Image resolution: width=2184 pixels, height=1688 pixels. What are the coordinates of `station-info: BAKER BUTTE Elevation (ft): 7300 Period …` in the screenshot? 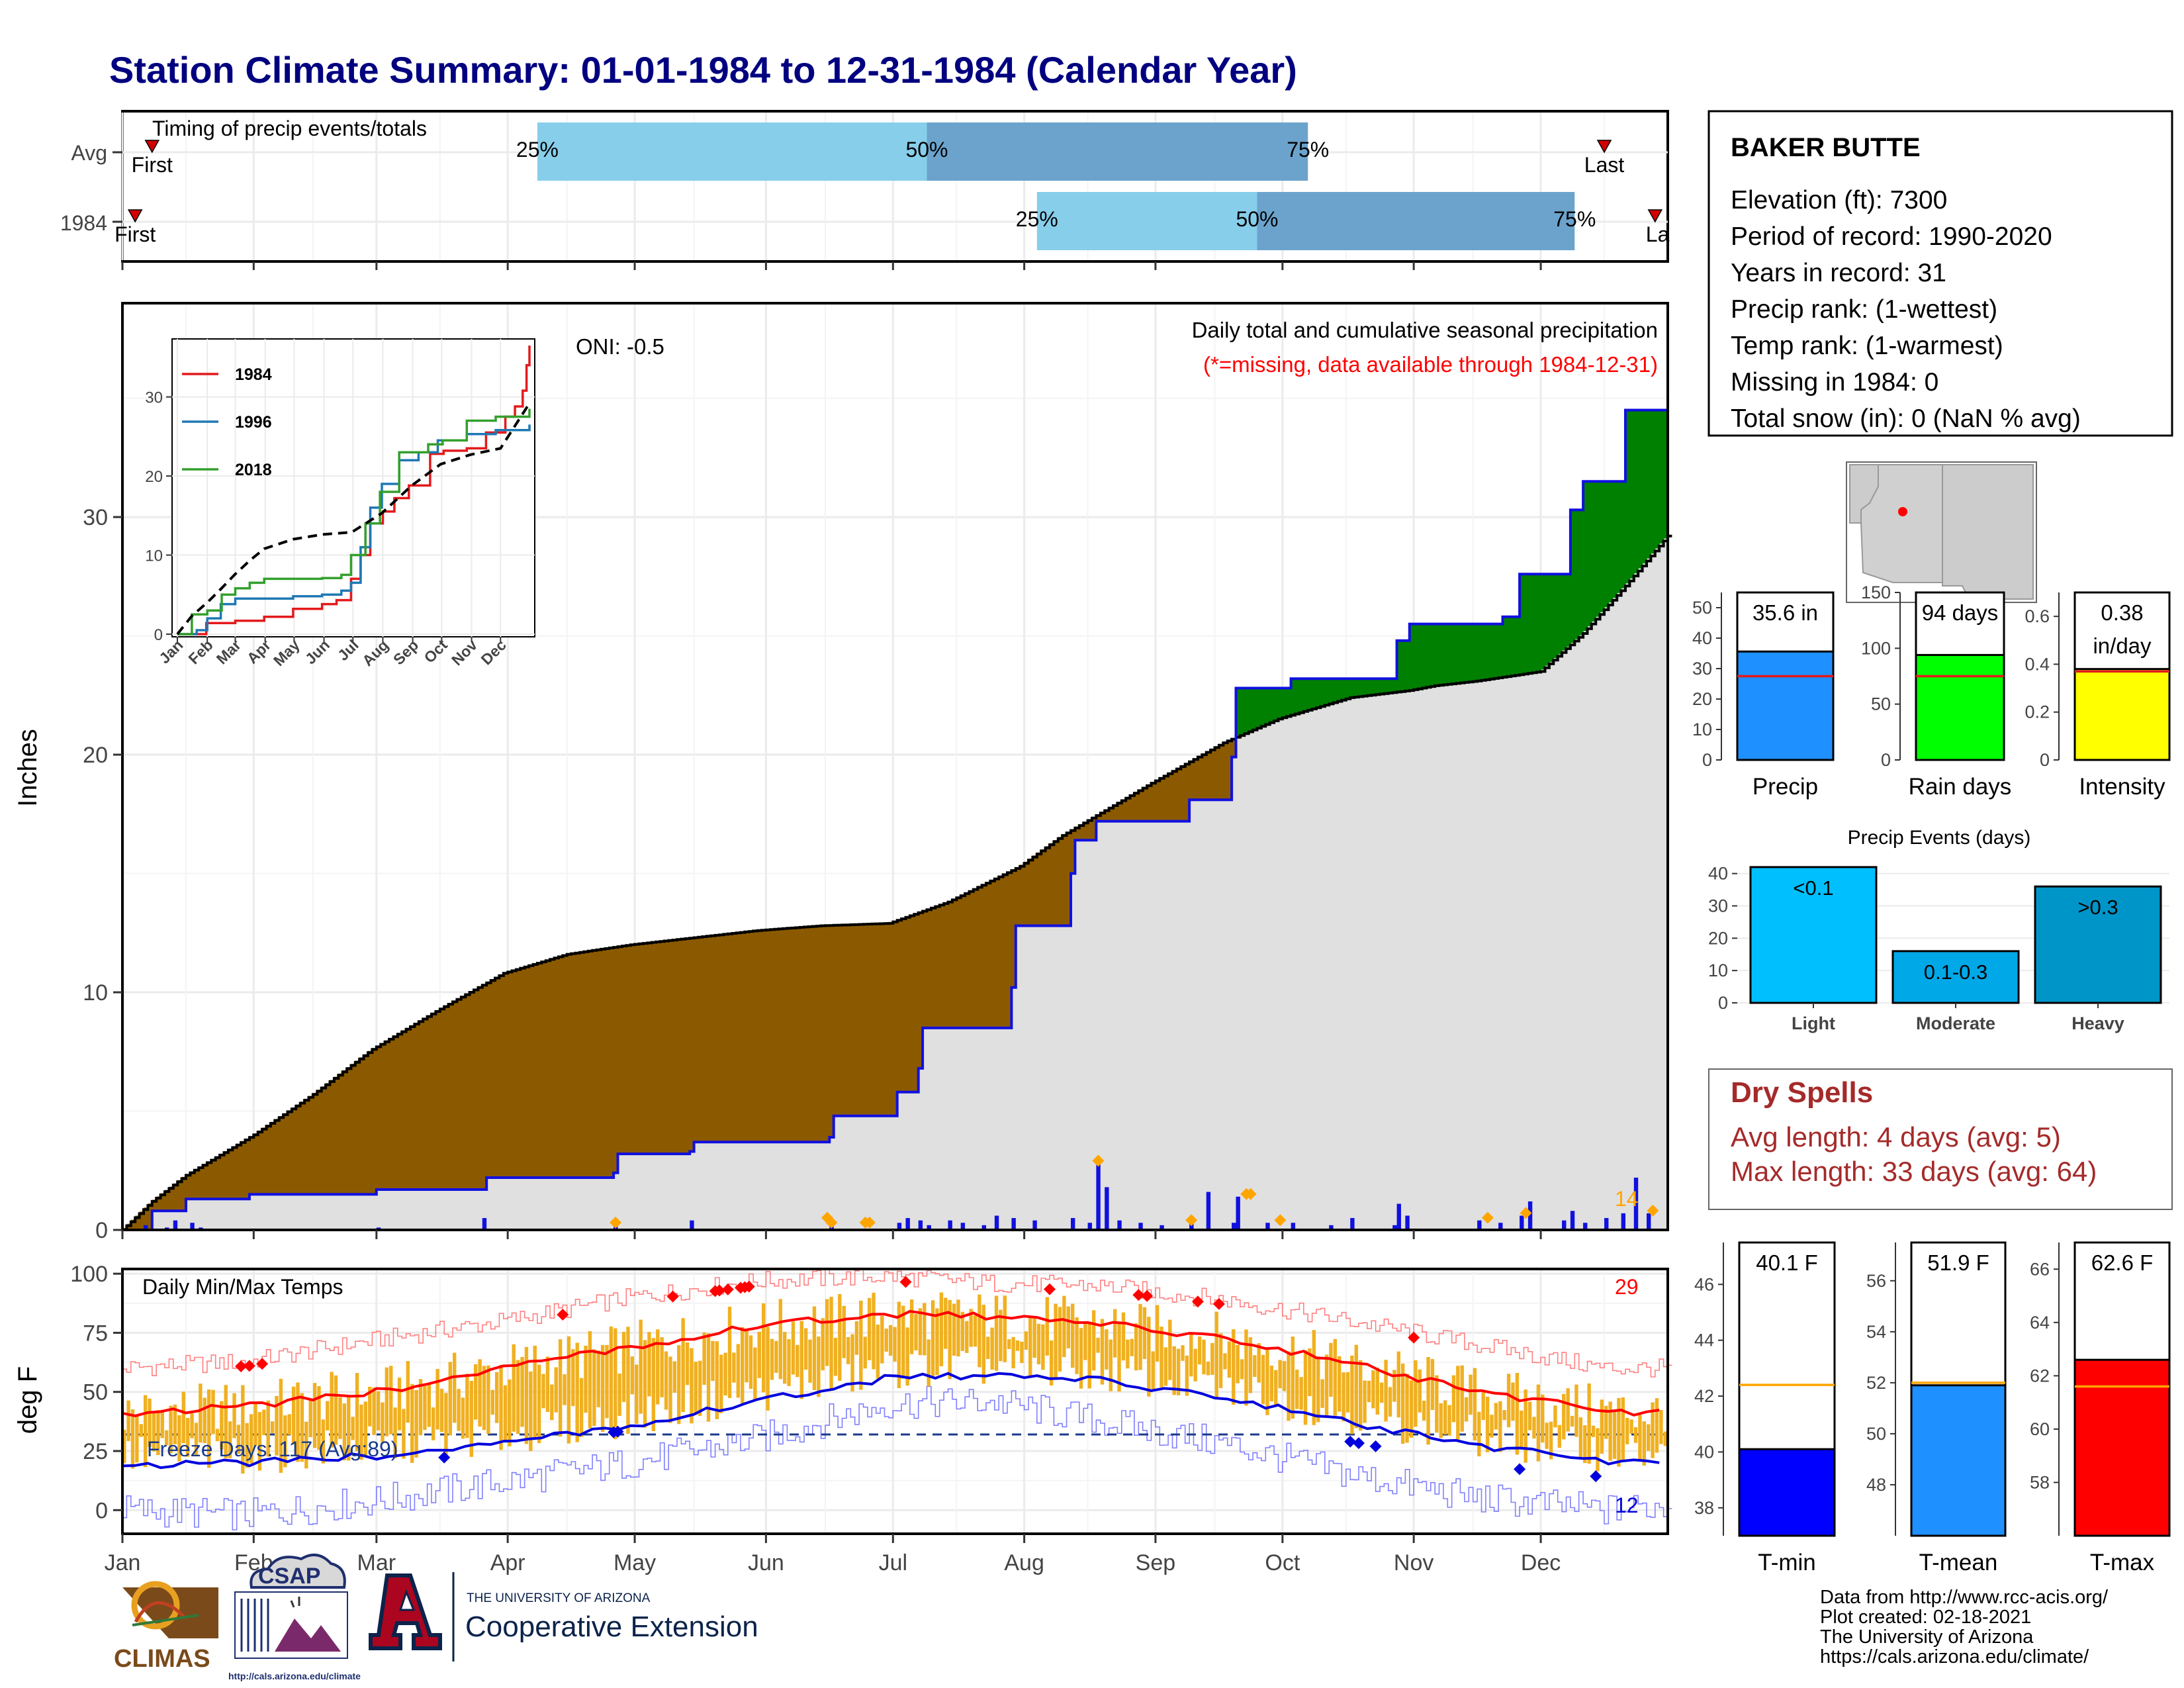 It's located at (1940, 273).